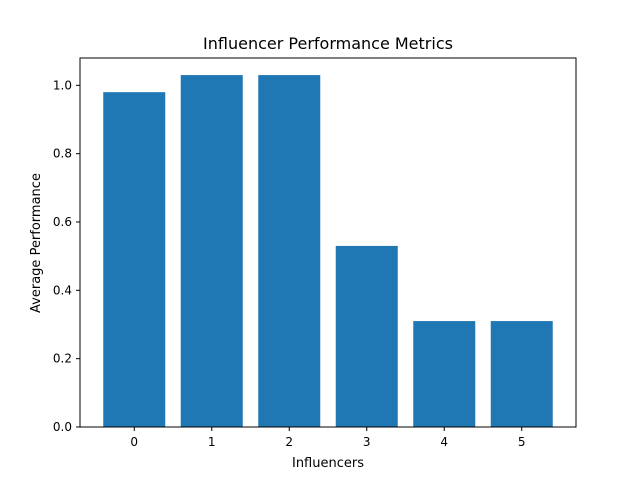  What do you see at coordinates (328, 463) in the screenshot?
I see `x-axis-label: Influencers` at bounding box center [328, 463].